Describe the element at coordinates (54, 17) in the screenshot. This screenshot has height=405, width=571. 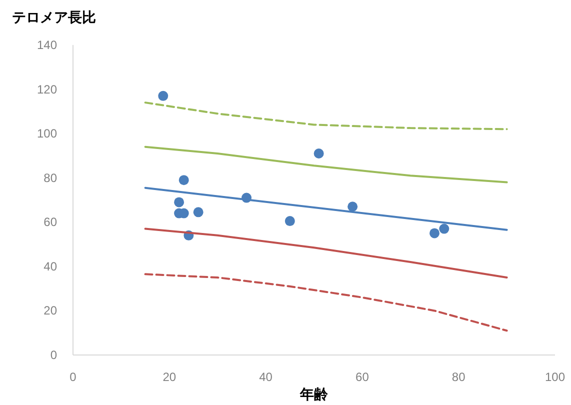
I see `y-axis-title: テロメア長比` at that location.